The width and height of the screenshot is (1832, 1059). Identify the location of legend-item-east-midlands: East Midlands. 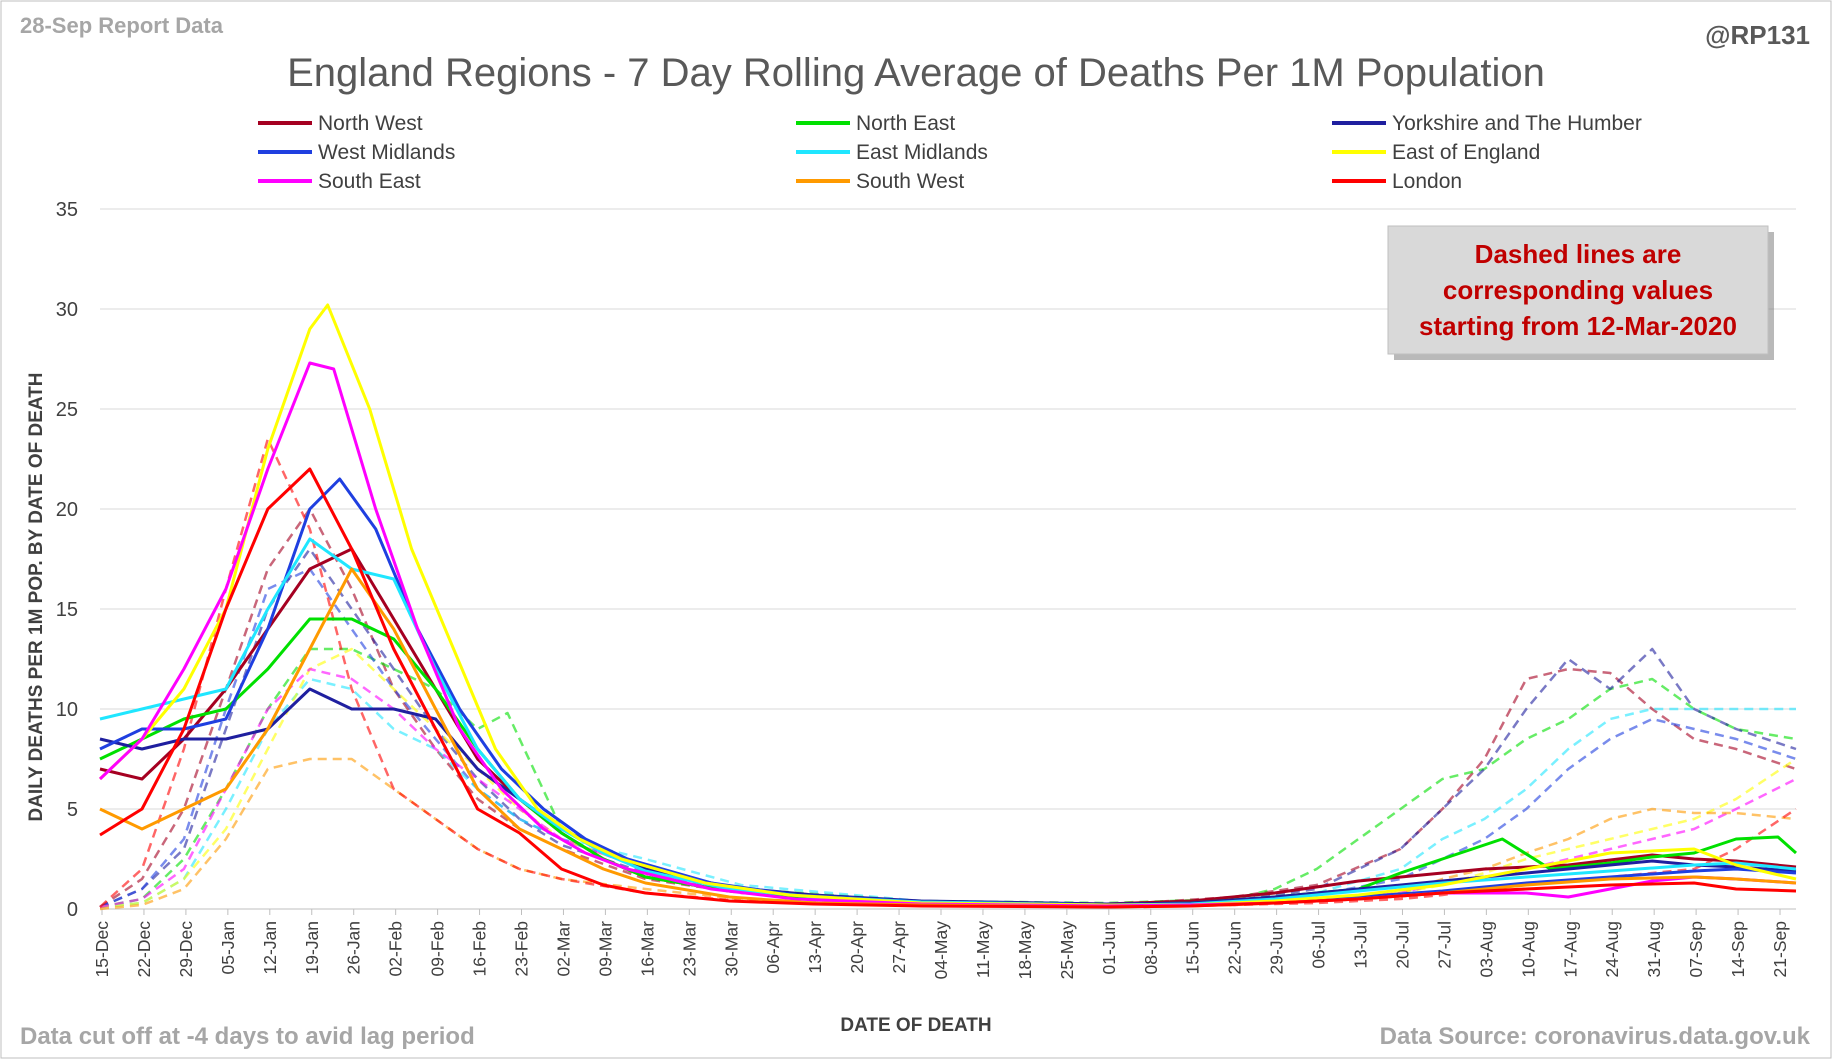
(892, 152).